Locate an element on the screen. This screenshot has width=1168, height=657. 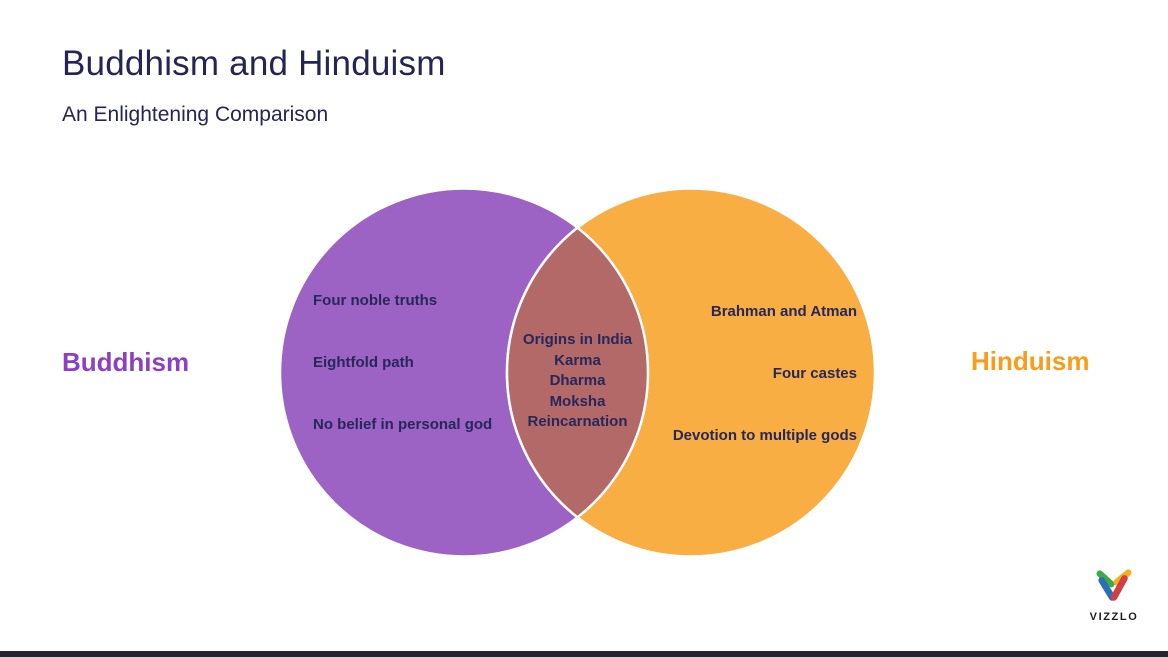
venn-item-overlap: Dharma is located at coordinates (577, 380).